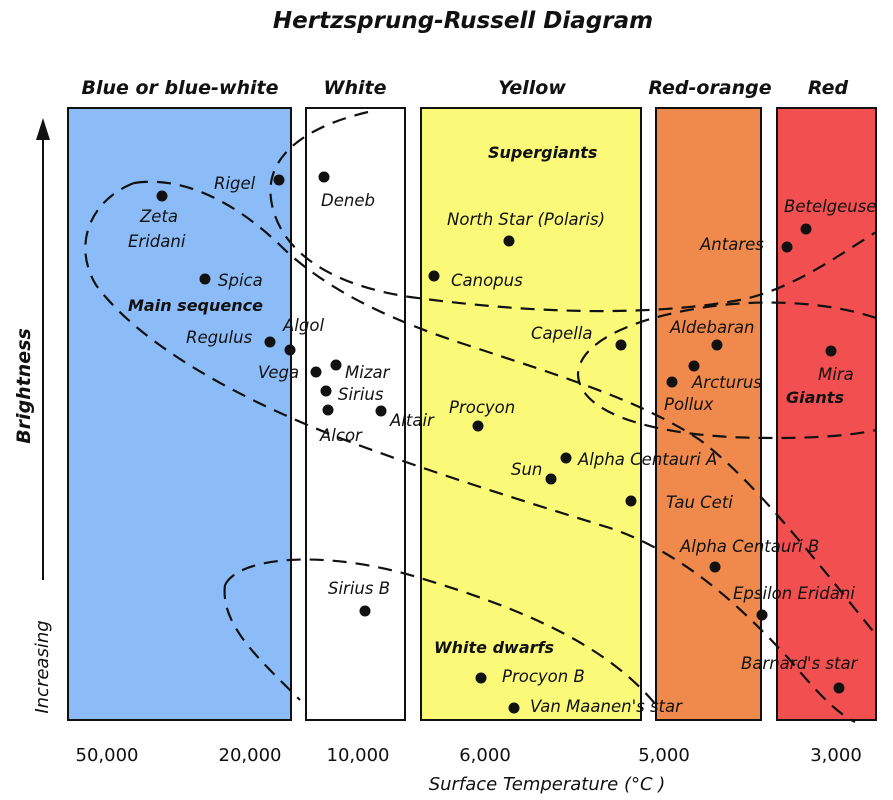 This screenshot has height=800, width=893. Describe the element at coordinates (355, 88) in the screenshot. I see `column-header-white: White` at that location.